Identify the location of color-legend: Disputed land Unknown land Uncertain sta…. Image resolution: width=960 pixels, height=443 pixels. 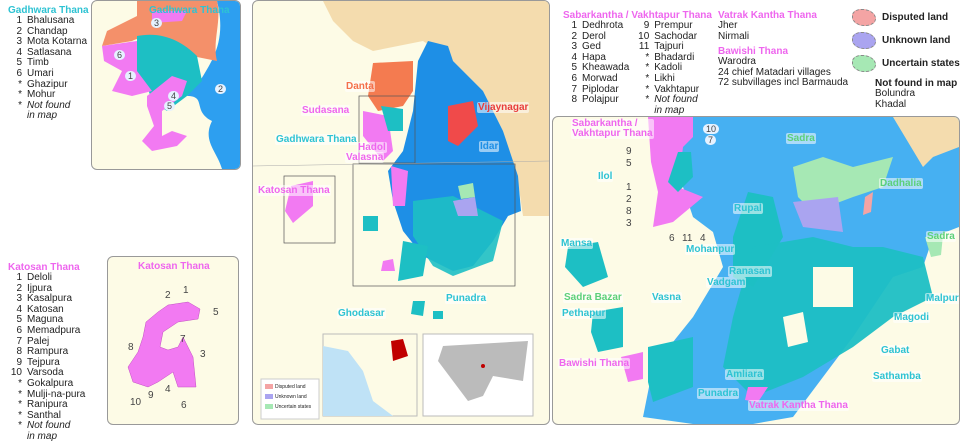
(906, 59).